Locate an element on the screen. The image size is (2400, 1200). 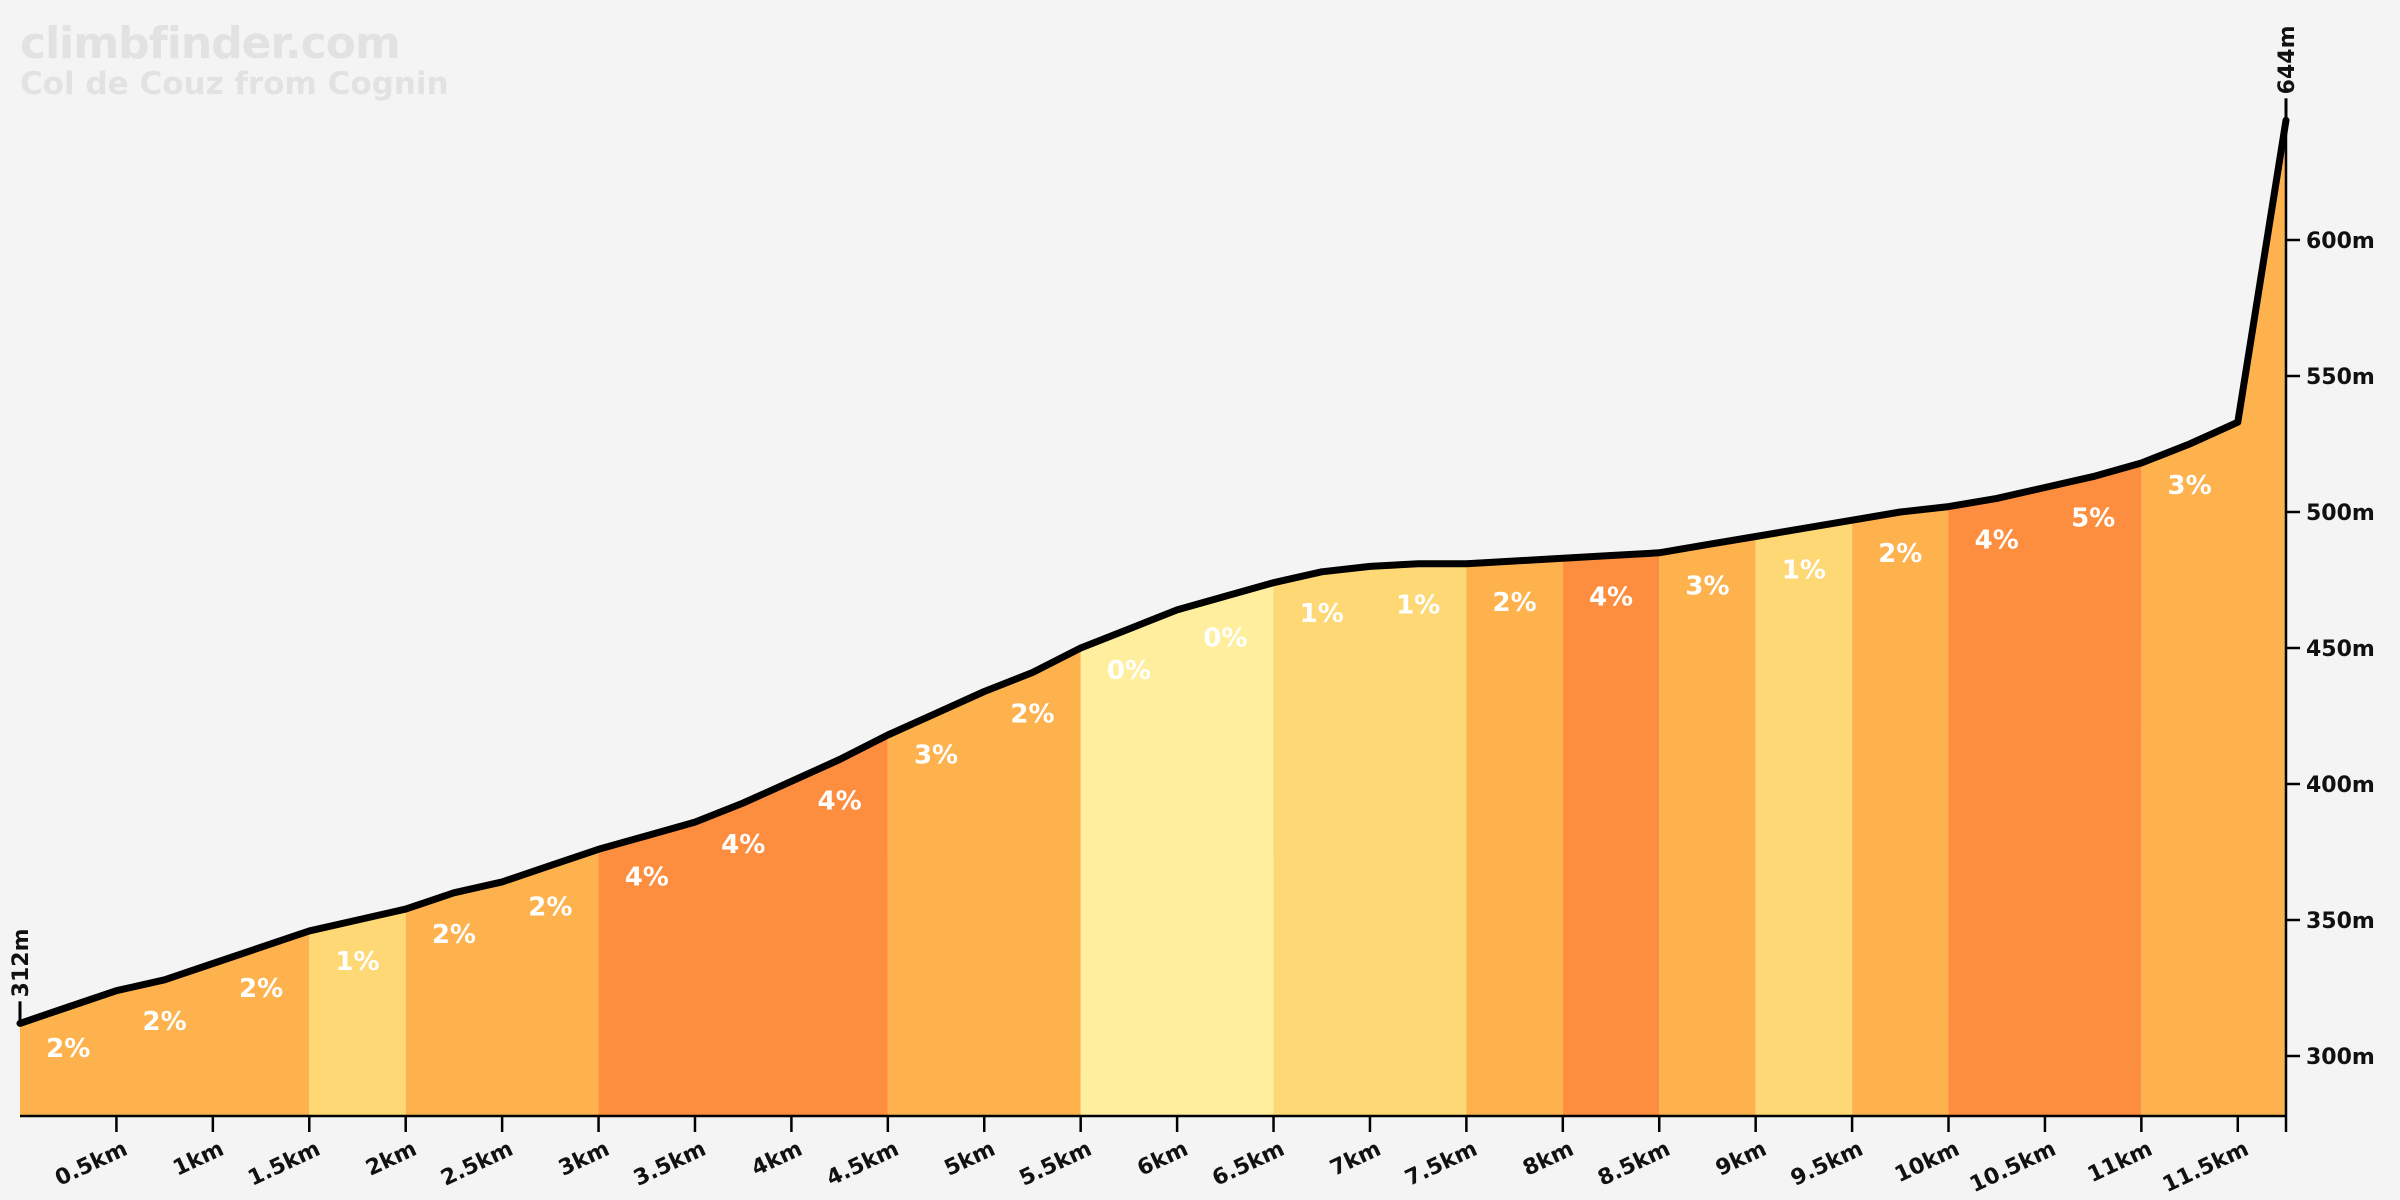
x-tick-label: 5.5km is located at coordinates (1056, 1164).